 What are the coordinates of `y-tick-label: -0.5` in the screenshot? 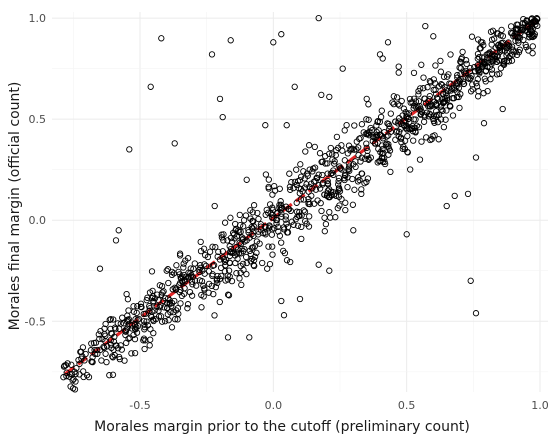 It's located at (35, 321).